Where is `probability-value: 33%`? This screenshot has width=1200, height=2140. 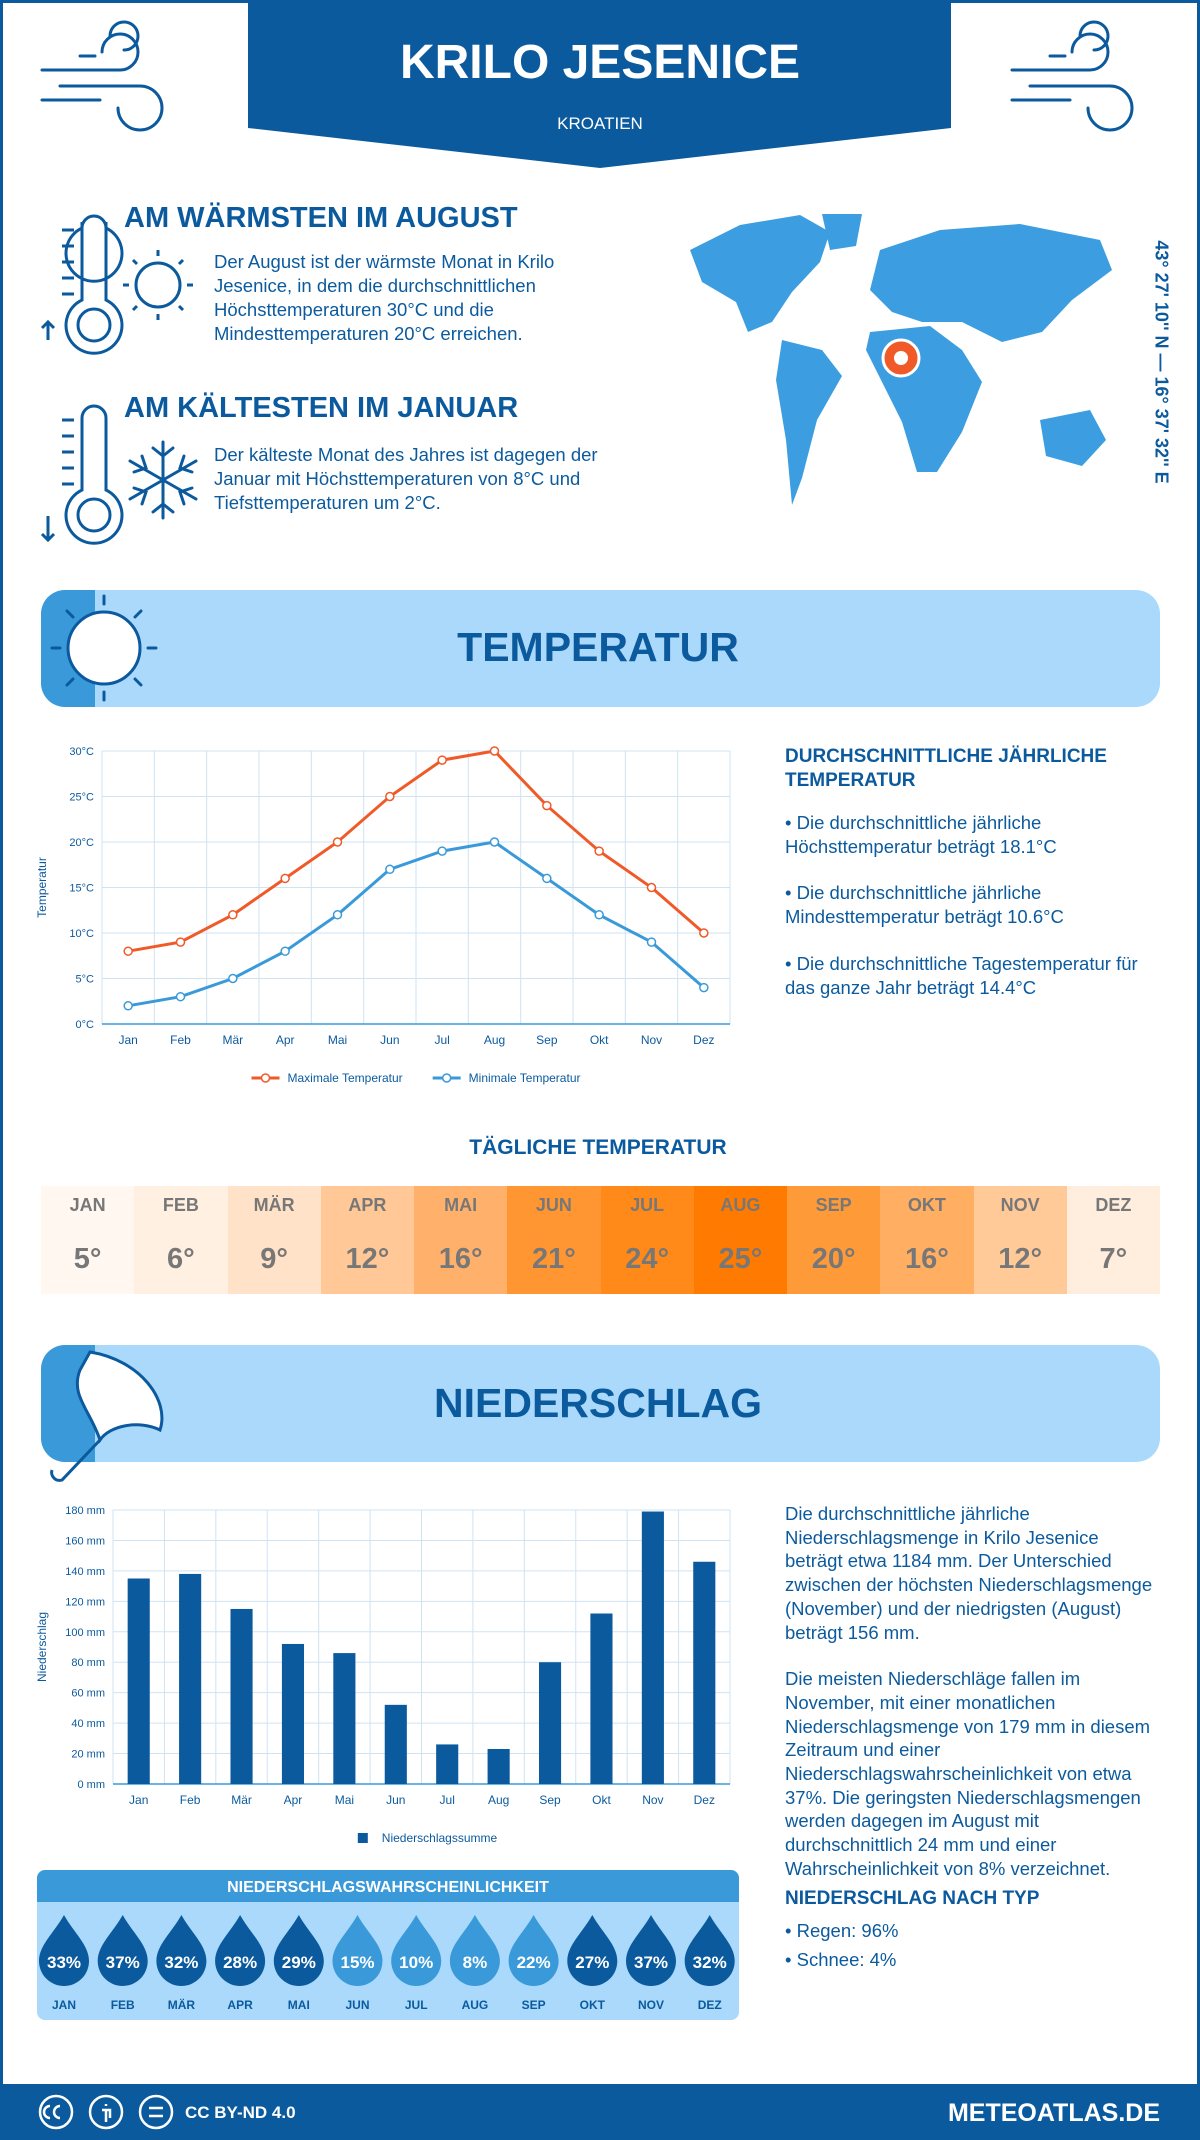
probability-value: 33% is located at coordinates (64, 1962).